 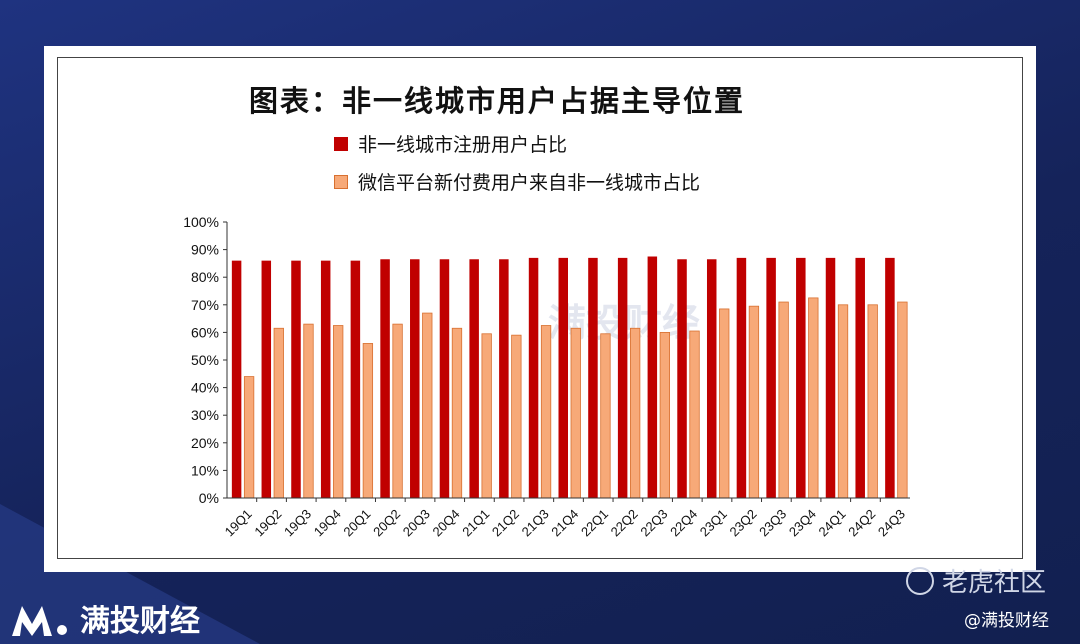 I want to click on x-tick-label: 24Q3, so click(x=891, y=522).